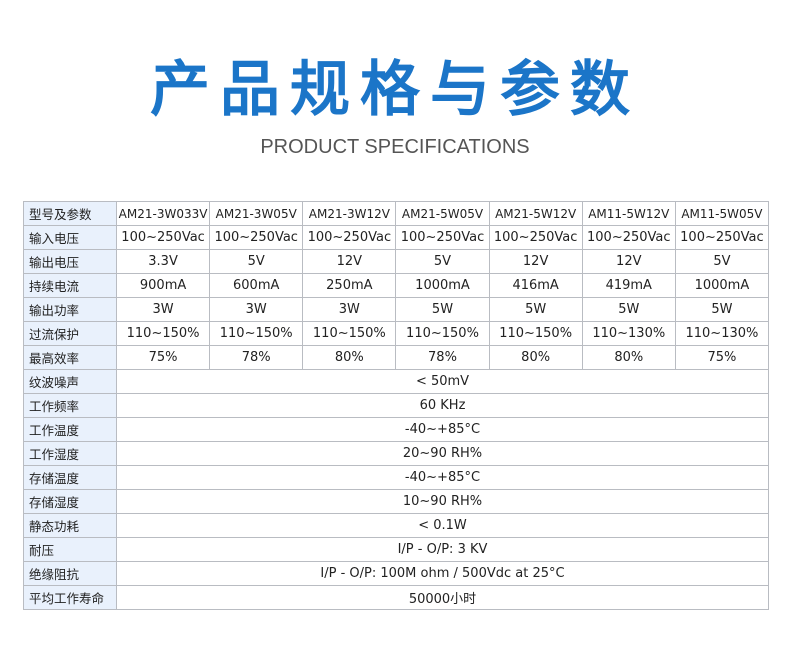  I want to click on cell-value-merged: 10~90 RH%, so click(442, 501).